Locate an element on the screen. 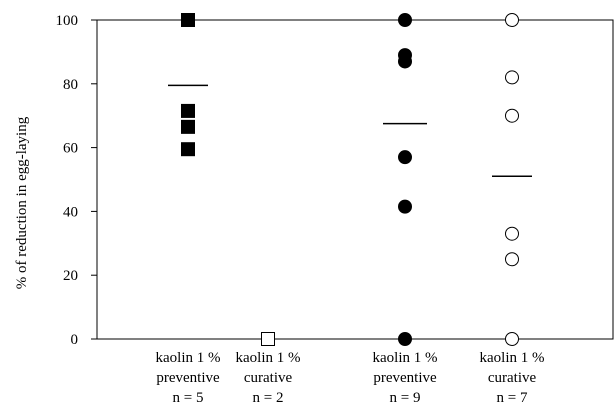 The width and height of the screenshot is (615, 412). y-tick-label: 0 is located at coordinates (75, 340).